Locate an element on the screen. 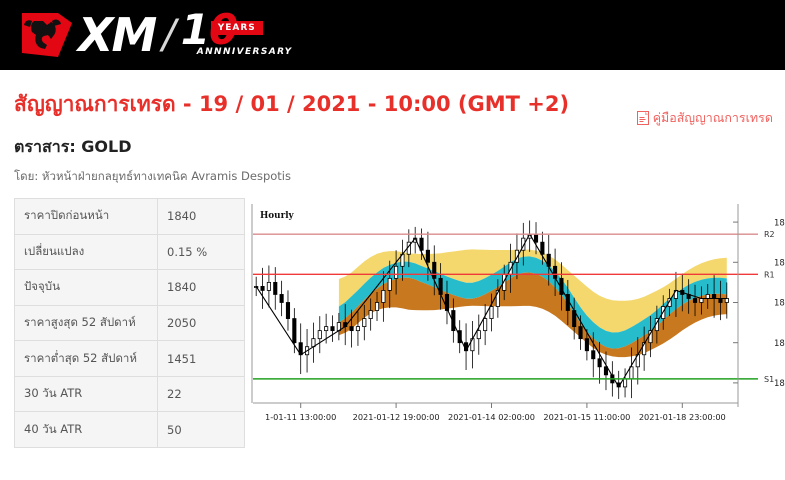 Image resolution: width=785 pixels, height=480 pixels. svg-text: 1860 is located at coordinates (779, 223).